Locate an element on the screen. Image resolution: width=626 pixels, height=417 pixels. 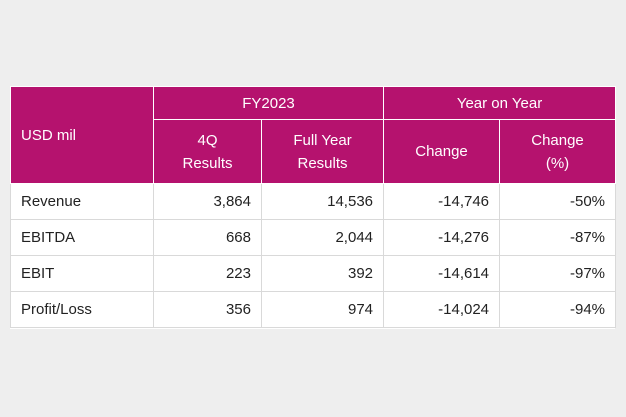
table-row: Profit/Loss 356 974 -14,024 -94% is located at coordinates (313, 309).